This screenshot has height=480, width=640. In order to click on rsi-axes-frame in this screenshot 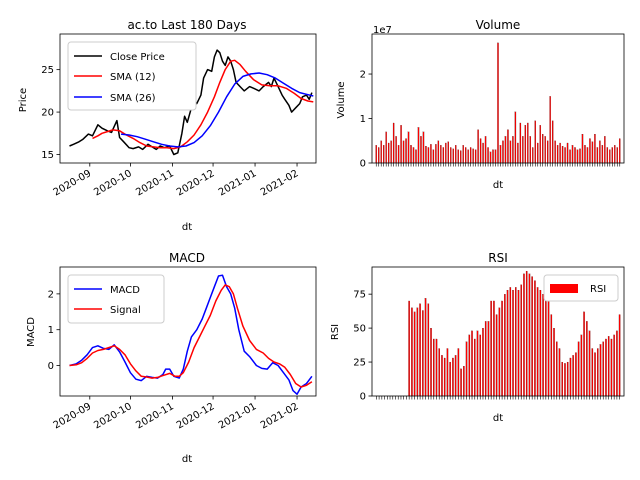, I will do `click(498, 331)`.